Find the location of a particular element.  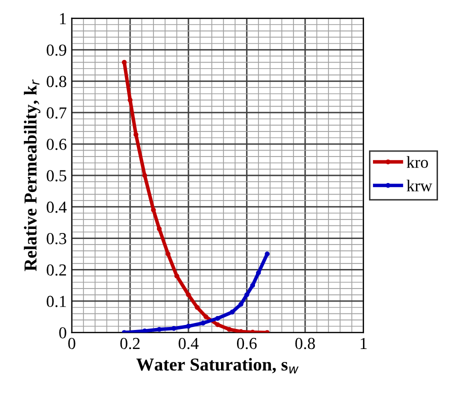

y-tick-label: 0.8 is located at coordinates (56, 82).